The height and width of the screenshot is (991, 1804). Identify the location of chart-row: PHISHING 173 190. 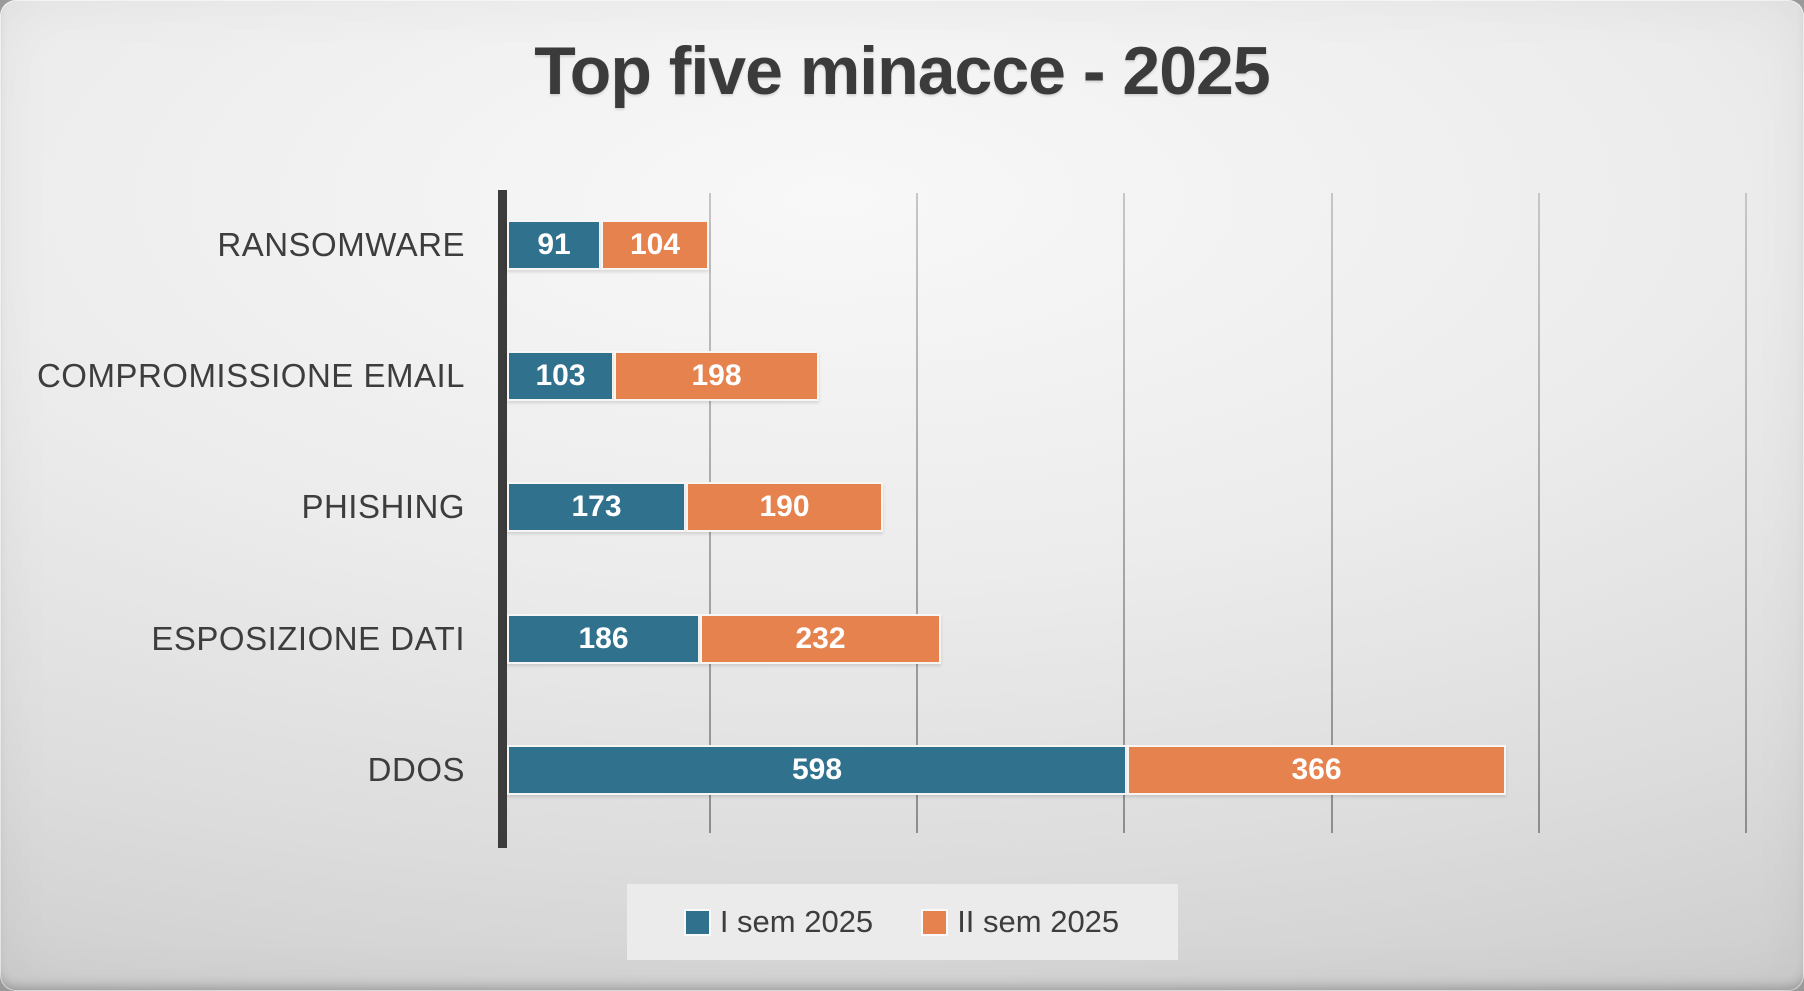
(902, 507).